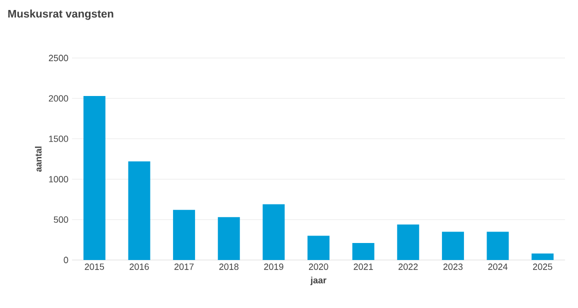 The image size is (578, 308). Describe the element at coordinates (542, 267) in the screenshot. I see `x-tick-label: 2025` at that location.